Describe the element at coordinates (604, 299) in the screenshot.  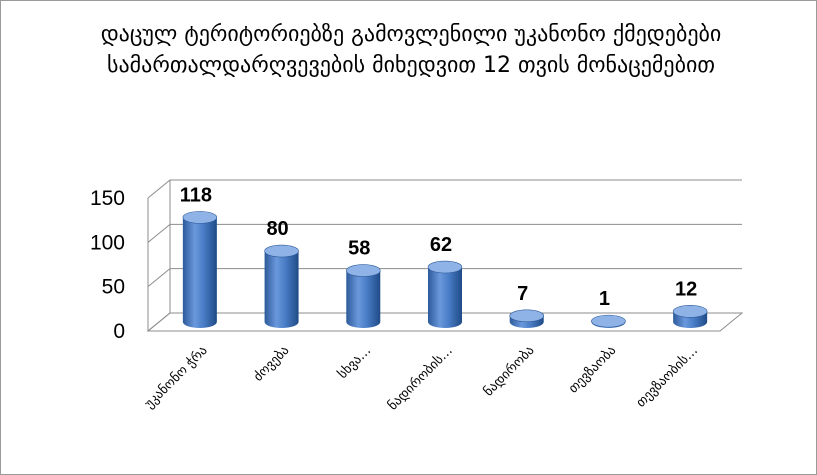
I see `data-label: 1` at that location.